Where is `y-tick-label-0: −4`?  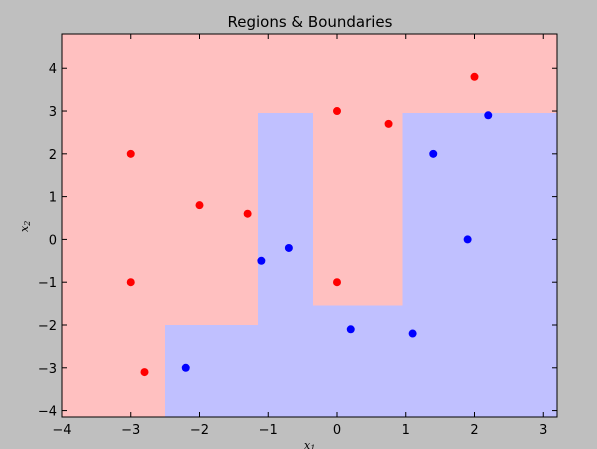
y-tick-label-0: −4 is located at coordinates (47, 412).